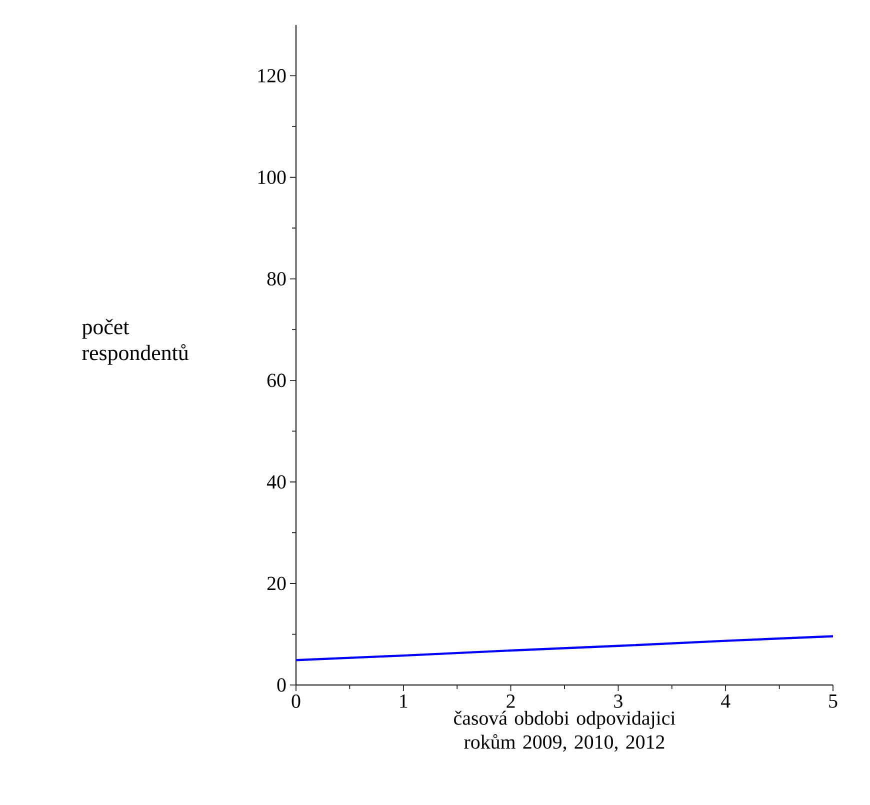  What do you see at coordinates (725, 701) in the screenshot?
I see `x-tick-label: 4` at bounding box center [725, 701].